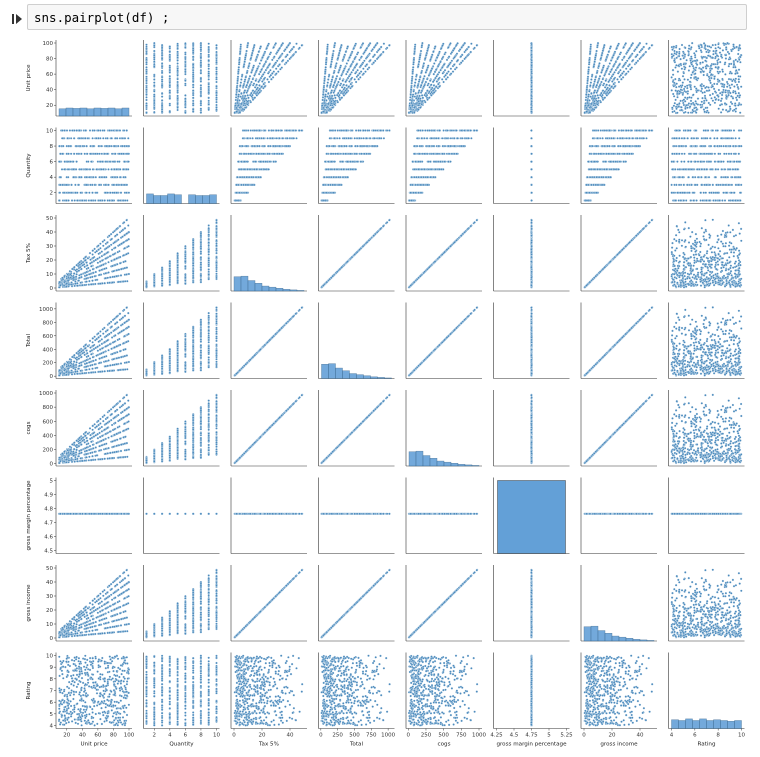 The image size is (760, 757). What do you see at coordinates (387, 17) in the screenshot?
I see `code-input: sns.pairplot(df) ;` at bounding box center [387, 17].